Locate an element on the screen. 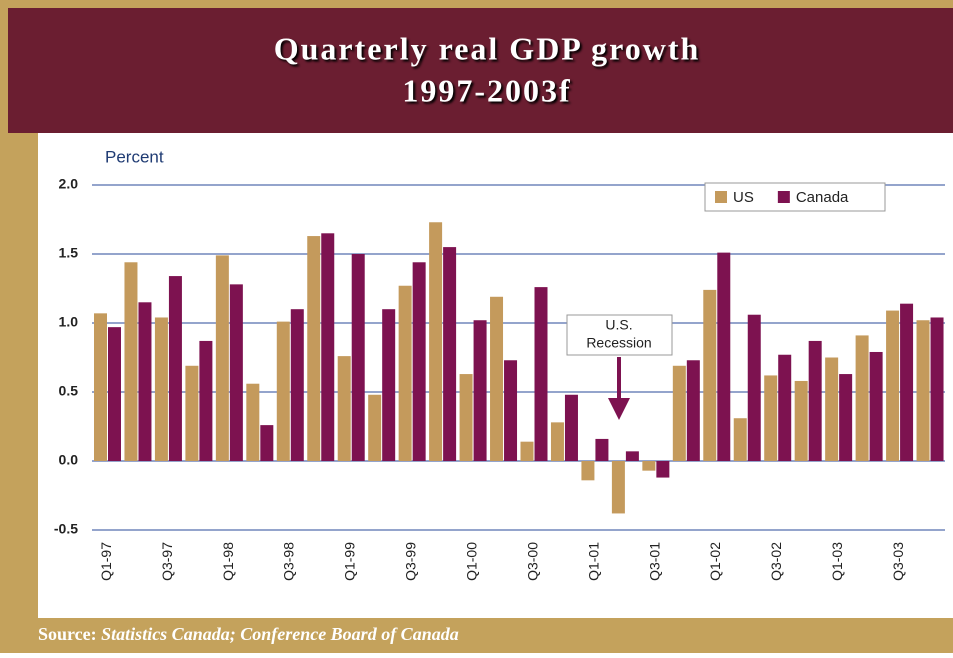 This screenshot has width=953, height=658. x-tick-label: Q3-01 is located at coordinates (654, 561).